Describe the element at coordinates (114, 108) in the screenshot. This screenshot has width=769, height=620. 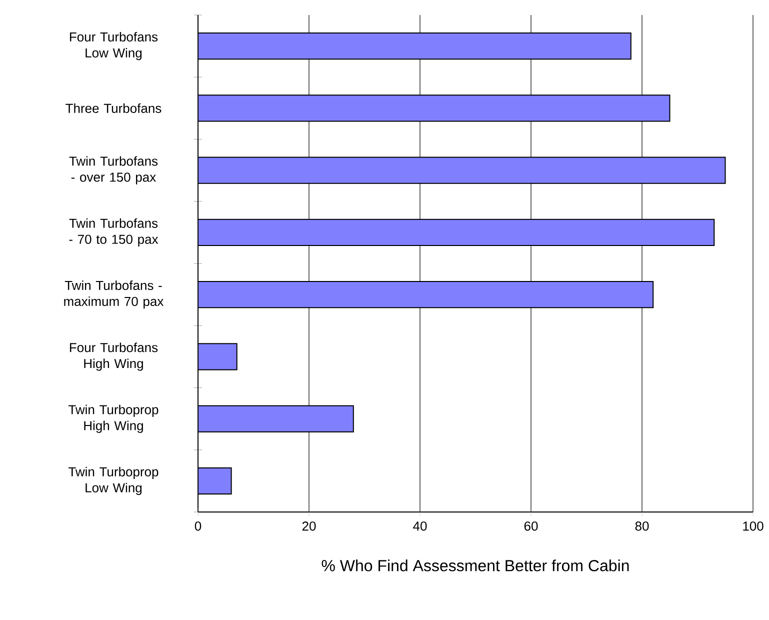
I see `y-tick-label: Three Turbofans` at that location.